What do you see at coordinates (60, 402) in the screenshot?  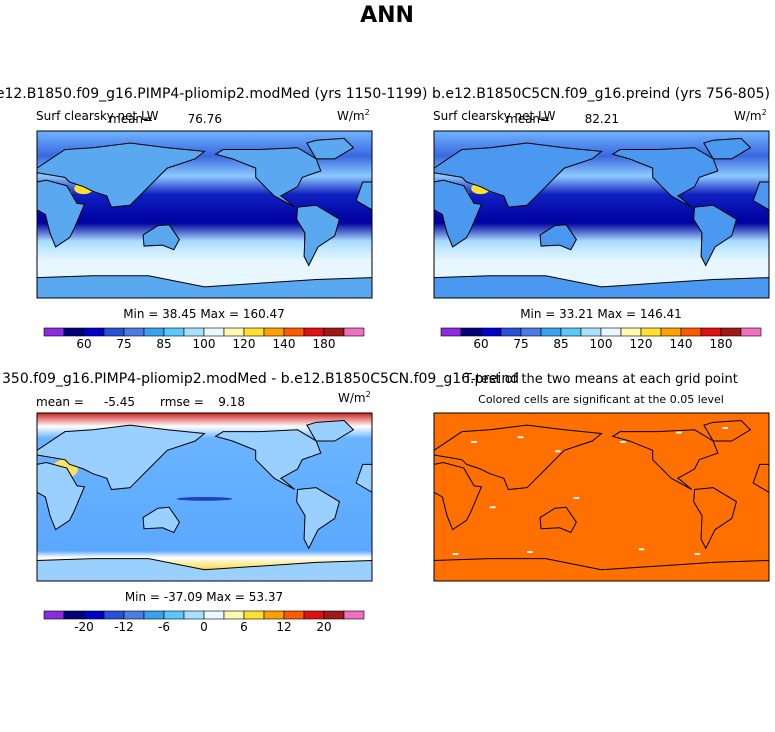 I see `mean-label: mean =` at bounding box center [60, 402].